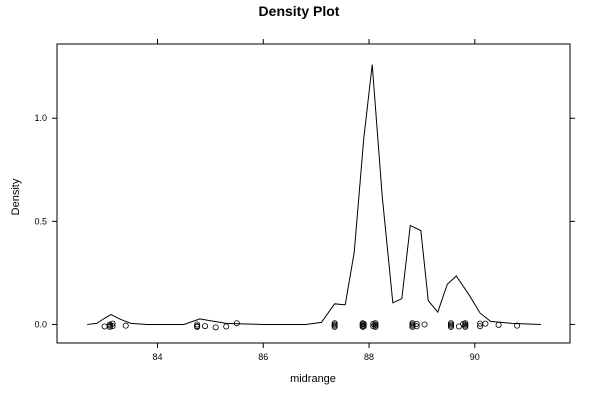 The height and width of the screenshot is (400, 599). Describe the element at coordinates (40, 324) in the screenshot. I see `y-tick-label: 0.0` at that location.